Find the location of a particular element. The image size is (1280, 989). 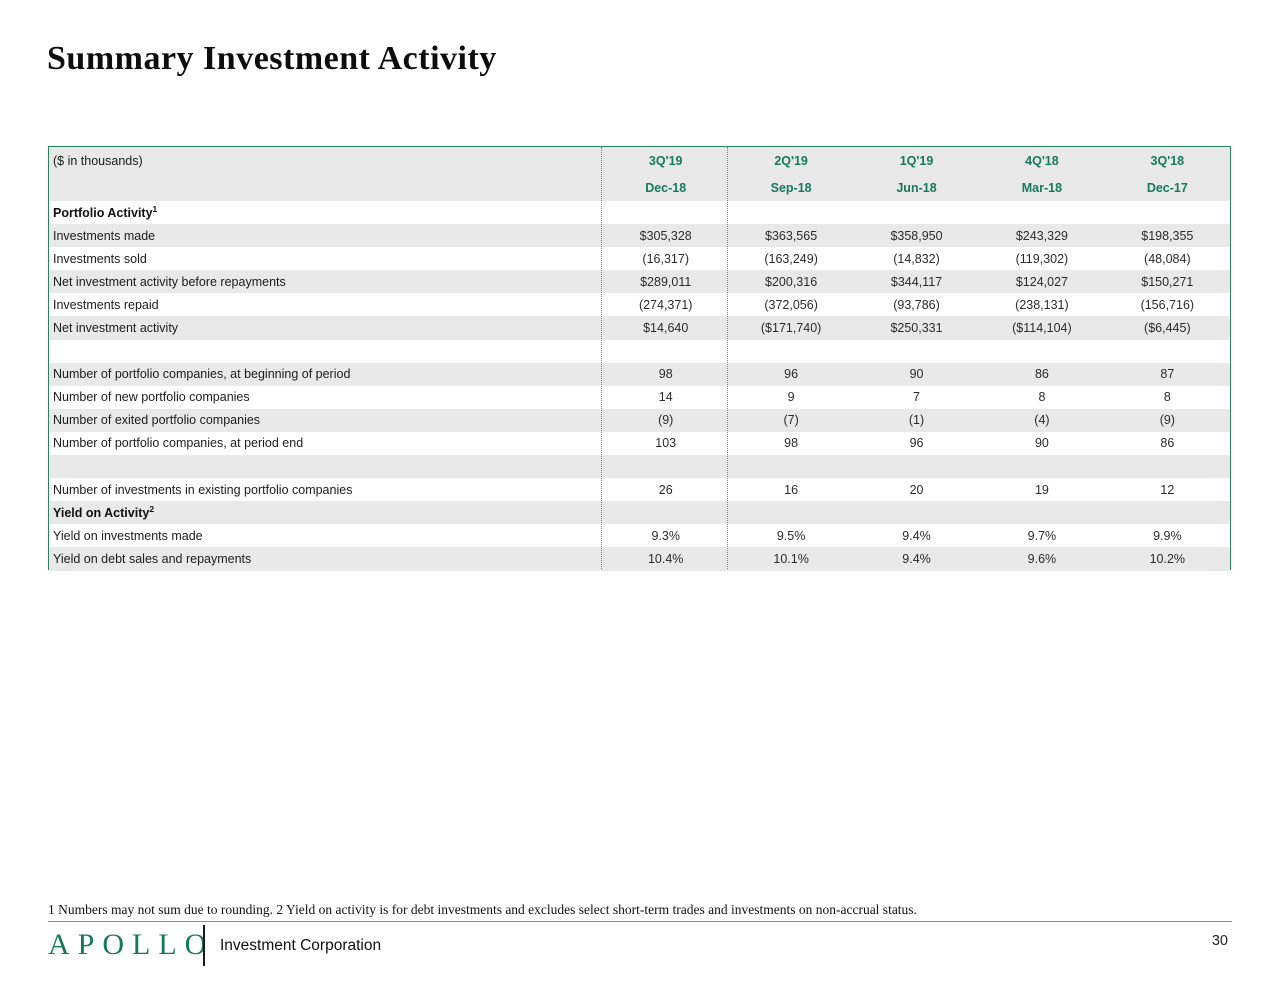

row-label: Investments sold is located at coordinates (100, 258).